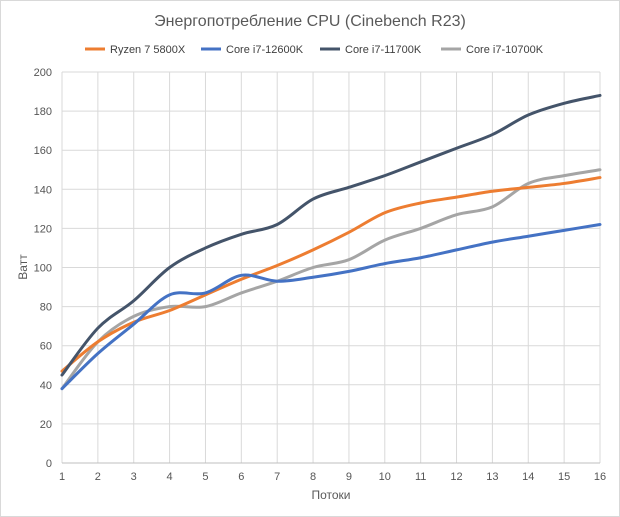 Image resolution: width=620 pixels, height=517 pixels. Describe the element at coordinates (46, 347) in the screenshot. I see `y-tick-label: 60` at that location.